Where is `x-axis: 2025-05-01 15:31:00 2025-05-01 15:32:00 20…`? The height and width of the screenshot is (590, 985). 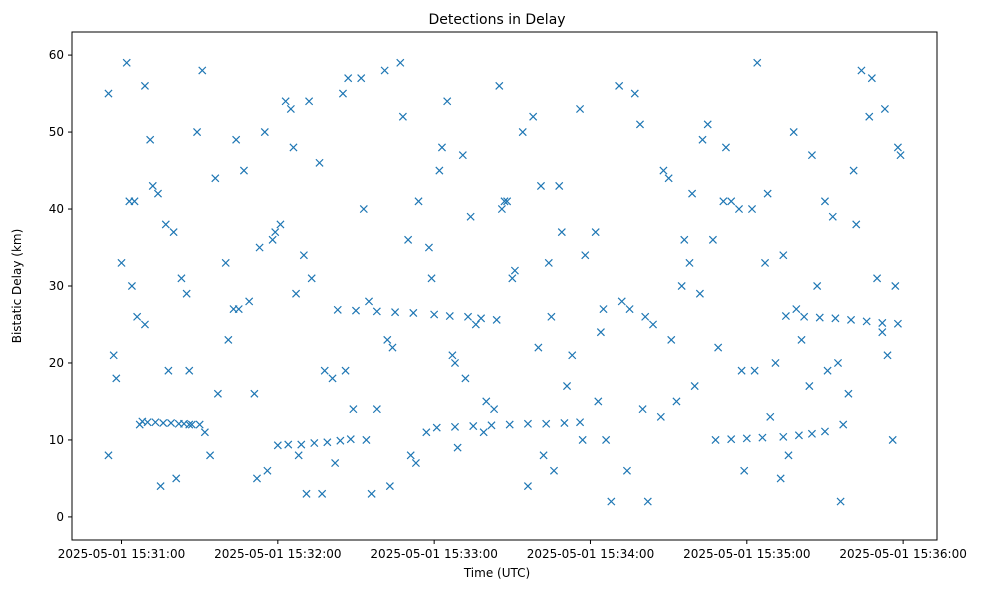
x-axis: 2025-05-01 15:31:00 2025-05-01 15:32:00 20… is located at coordinates (512, 550).